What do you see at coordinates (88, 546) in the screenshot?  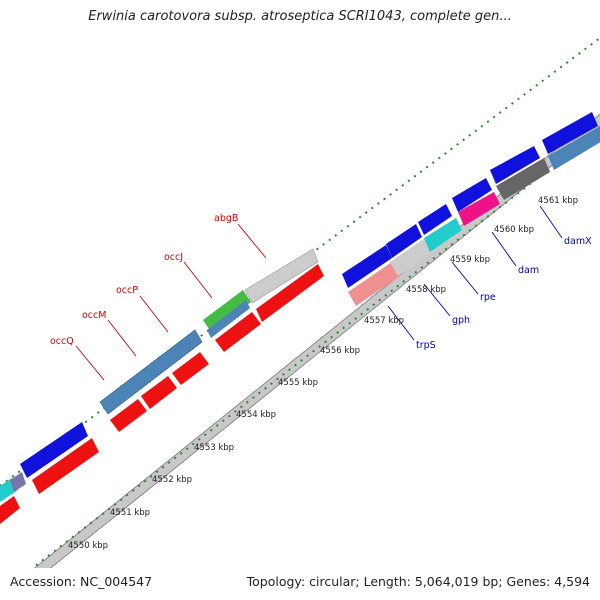 I see `scale-label: 4550 kbp` at bounding box center [88, 546].